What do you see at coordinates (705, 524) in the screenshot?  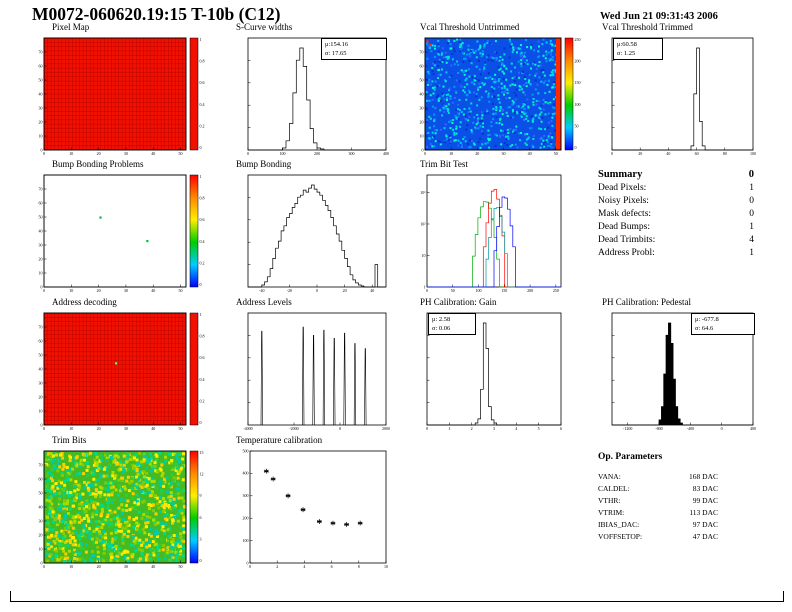 I see `op-value: 97 DAC` at bounding box center [705, 524].